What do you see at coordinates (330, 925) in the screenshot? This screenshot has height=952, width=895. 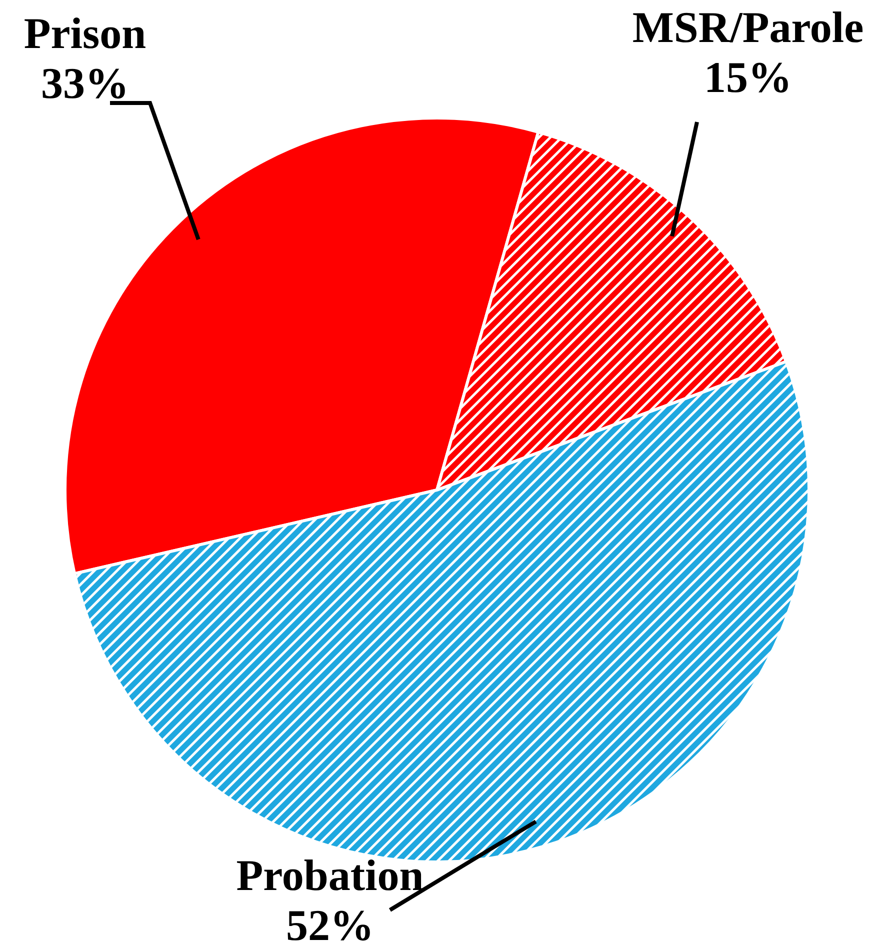 I see `data-label: 52%` at bounding box center [330, 925].